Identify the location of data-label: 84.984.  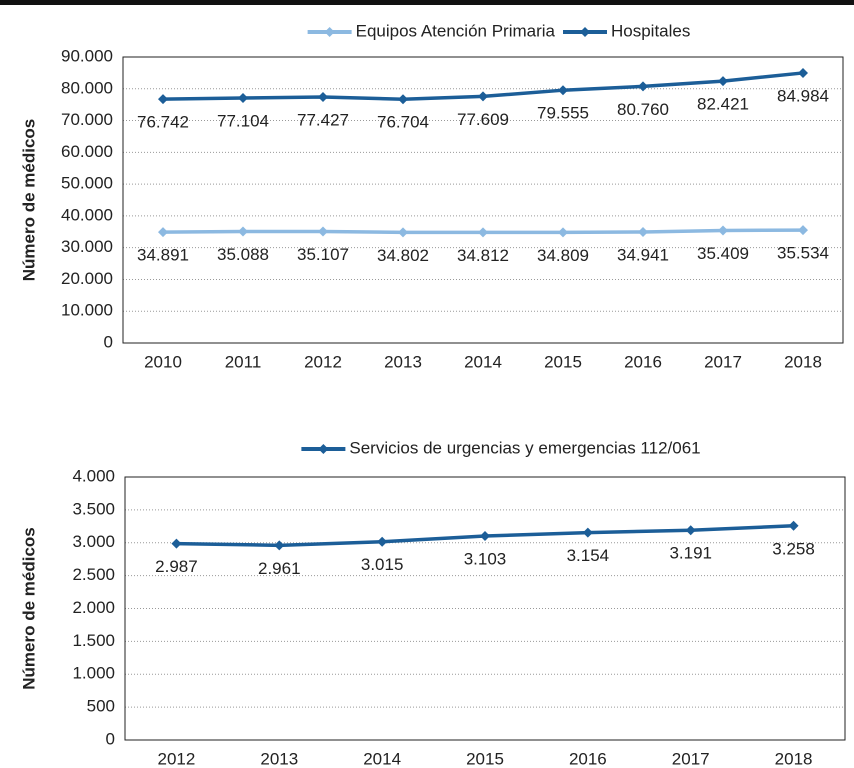
(803, 95).